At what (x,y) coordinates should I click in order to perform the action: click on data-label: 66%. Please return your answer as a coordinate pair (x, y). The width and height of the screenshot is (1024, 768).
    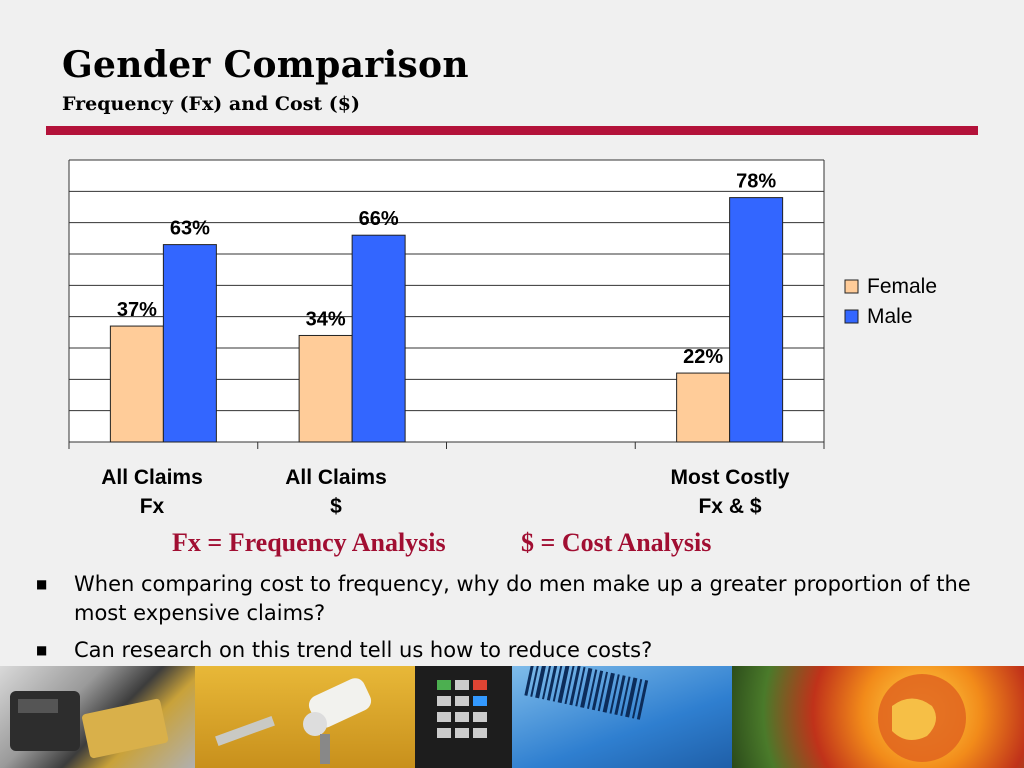
    Looking at the image, I should click on (379, 219).